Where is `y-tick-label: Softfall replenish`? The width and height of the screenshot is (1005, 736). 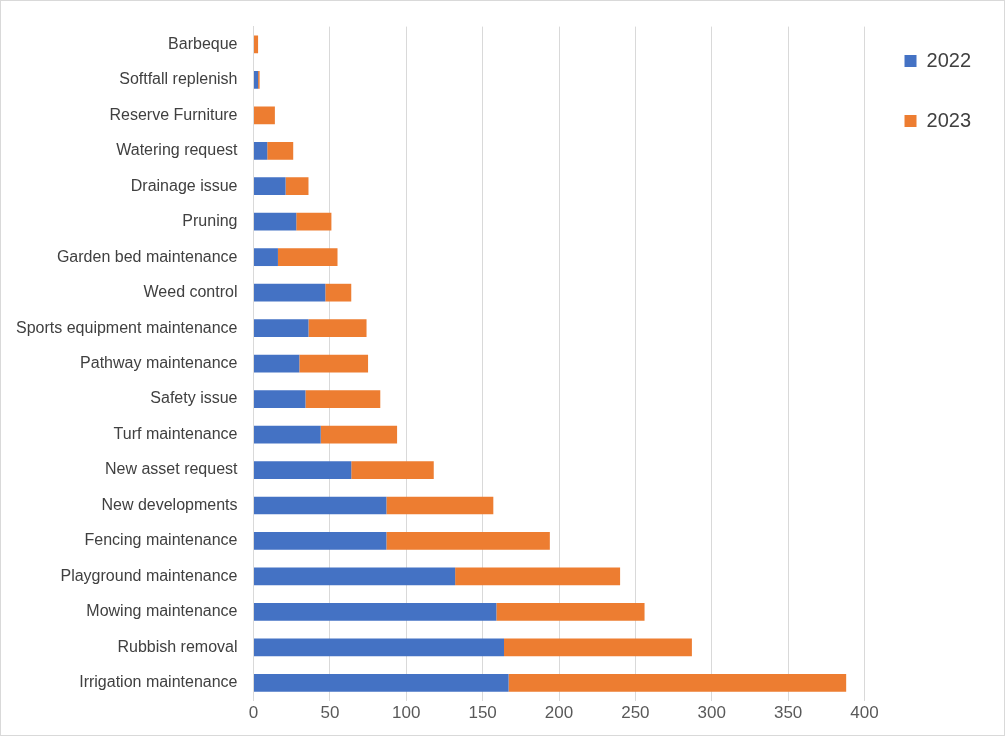
y-tick-label: Softfall replenish is located at coordinates (178, 79).